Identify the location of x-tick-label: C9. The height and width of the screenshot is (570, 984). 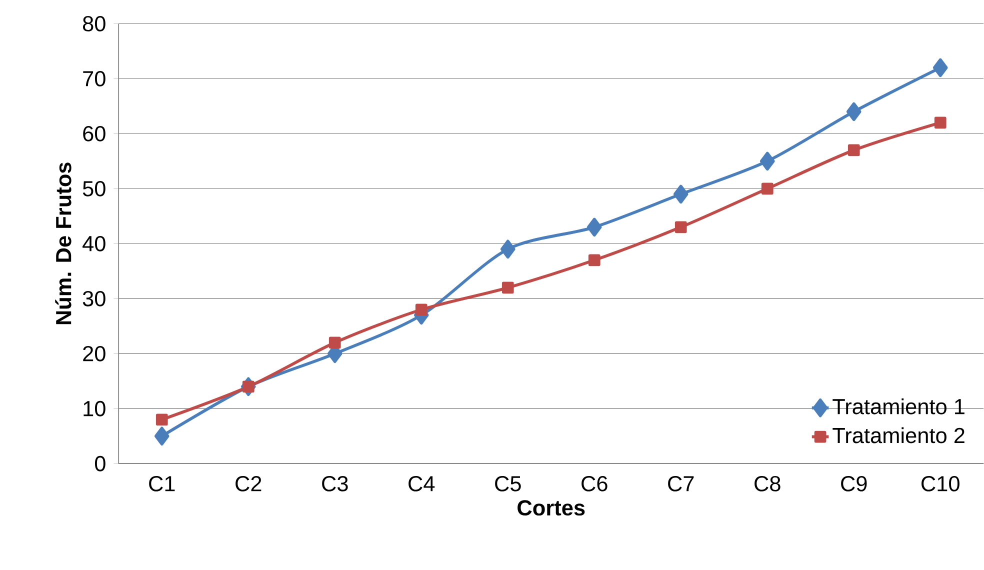
(854, 484).